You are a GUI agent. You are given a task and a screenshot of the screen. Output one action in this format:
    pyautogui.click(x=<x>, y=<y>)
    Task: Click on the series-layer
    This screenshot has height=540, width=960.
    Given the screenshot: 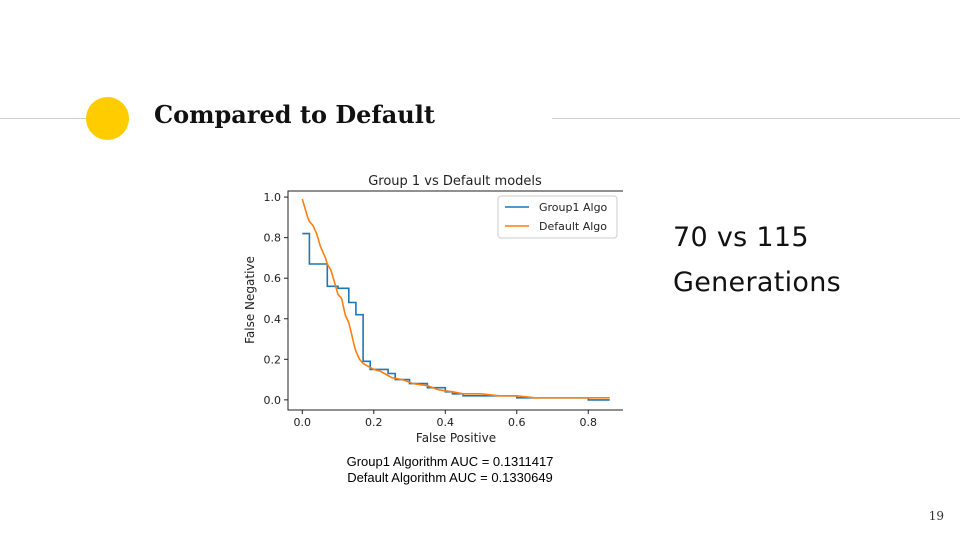 What is the action you would take?
    pyautogui.click(x=455, y=299)
    